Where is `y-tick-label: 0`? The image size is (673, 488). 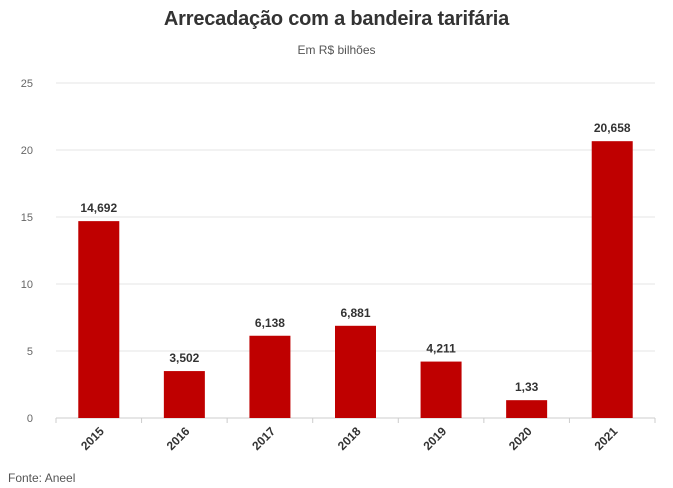 y-tick-label: 0 is located at coordinates (30, 419).